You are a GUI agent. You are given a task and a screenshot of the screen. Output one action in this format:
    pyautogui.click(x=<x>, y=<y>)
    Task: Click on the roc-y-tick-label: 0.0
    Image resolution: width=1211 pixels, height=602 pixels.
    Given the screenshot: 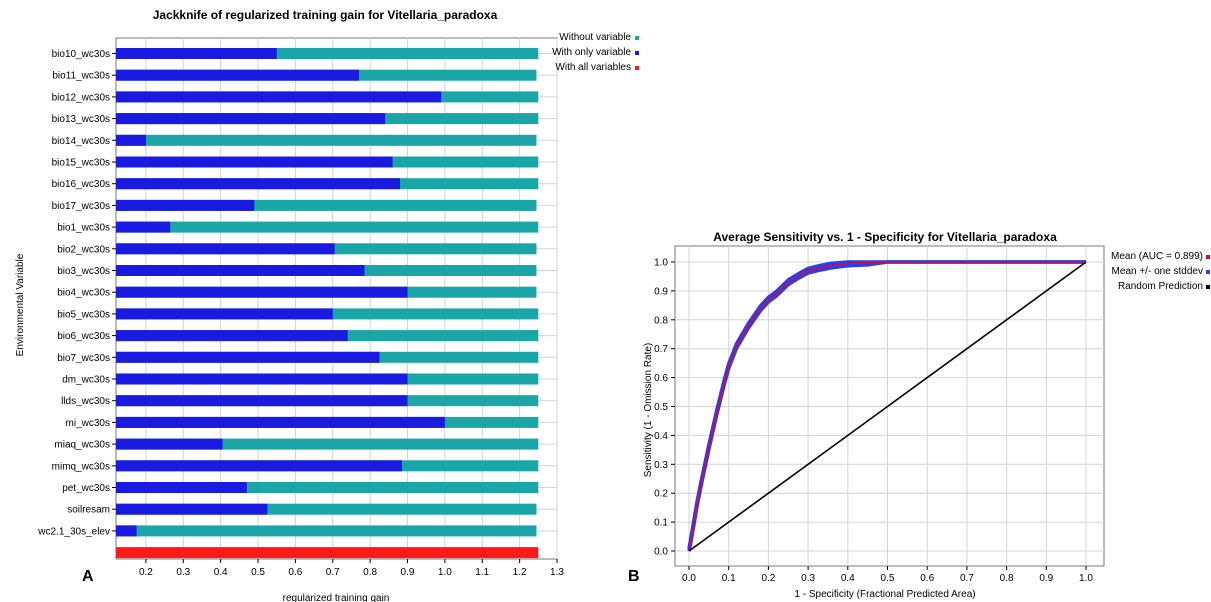 What is the action you would take?
    pyautogui.click(x=661, y=552)
    